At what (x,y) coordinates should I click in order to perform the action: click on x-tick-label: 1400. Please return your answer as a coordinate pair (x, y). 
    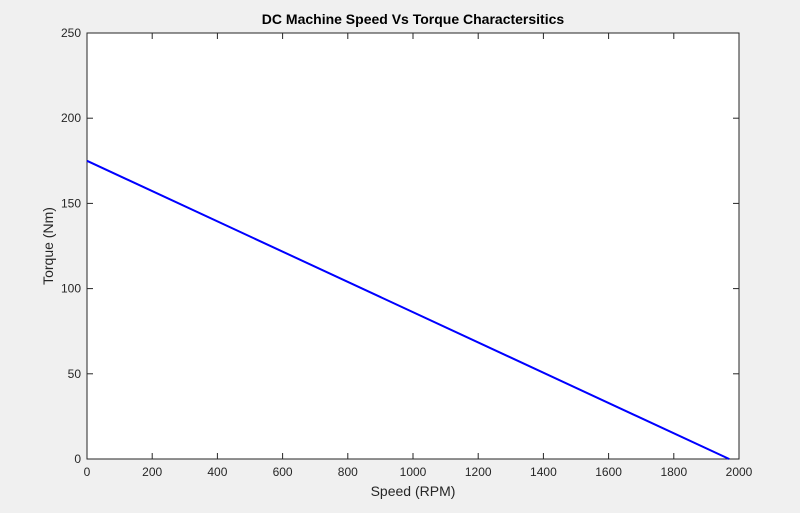
    Looking at the image, I should click on (543, 472).